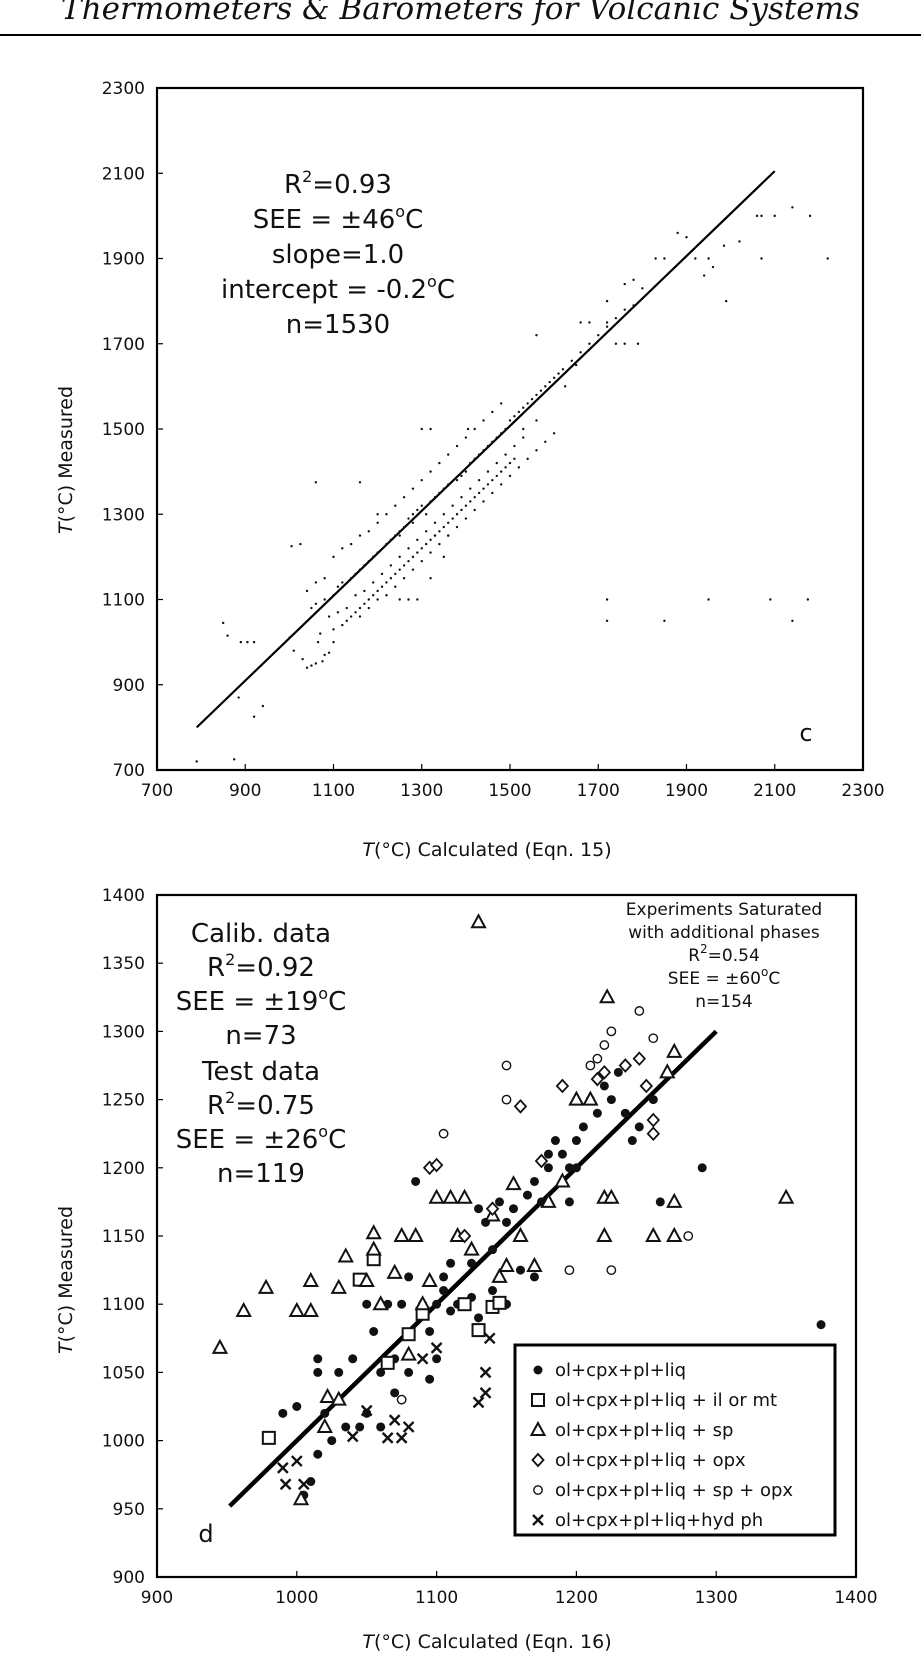 This screenshot has height=1660, width=921. I want to click on x-tick-label: 1900, so click(686, 791).